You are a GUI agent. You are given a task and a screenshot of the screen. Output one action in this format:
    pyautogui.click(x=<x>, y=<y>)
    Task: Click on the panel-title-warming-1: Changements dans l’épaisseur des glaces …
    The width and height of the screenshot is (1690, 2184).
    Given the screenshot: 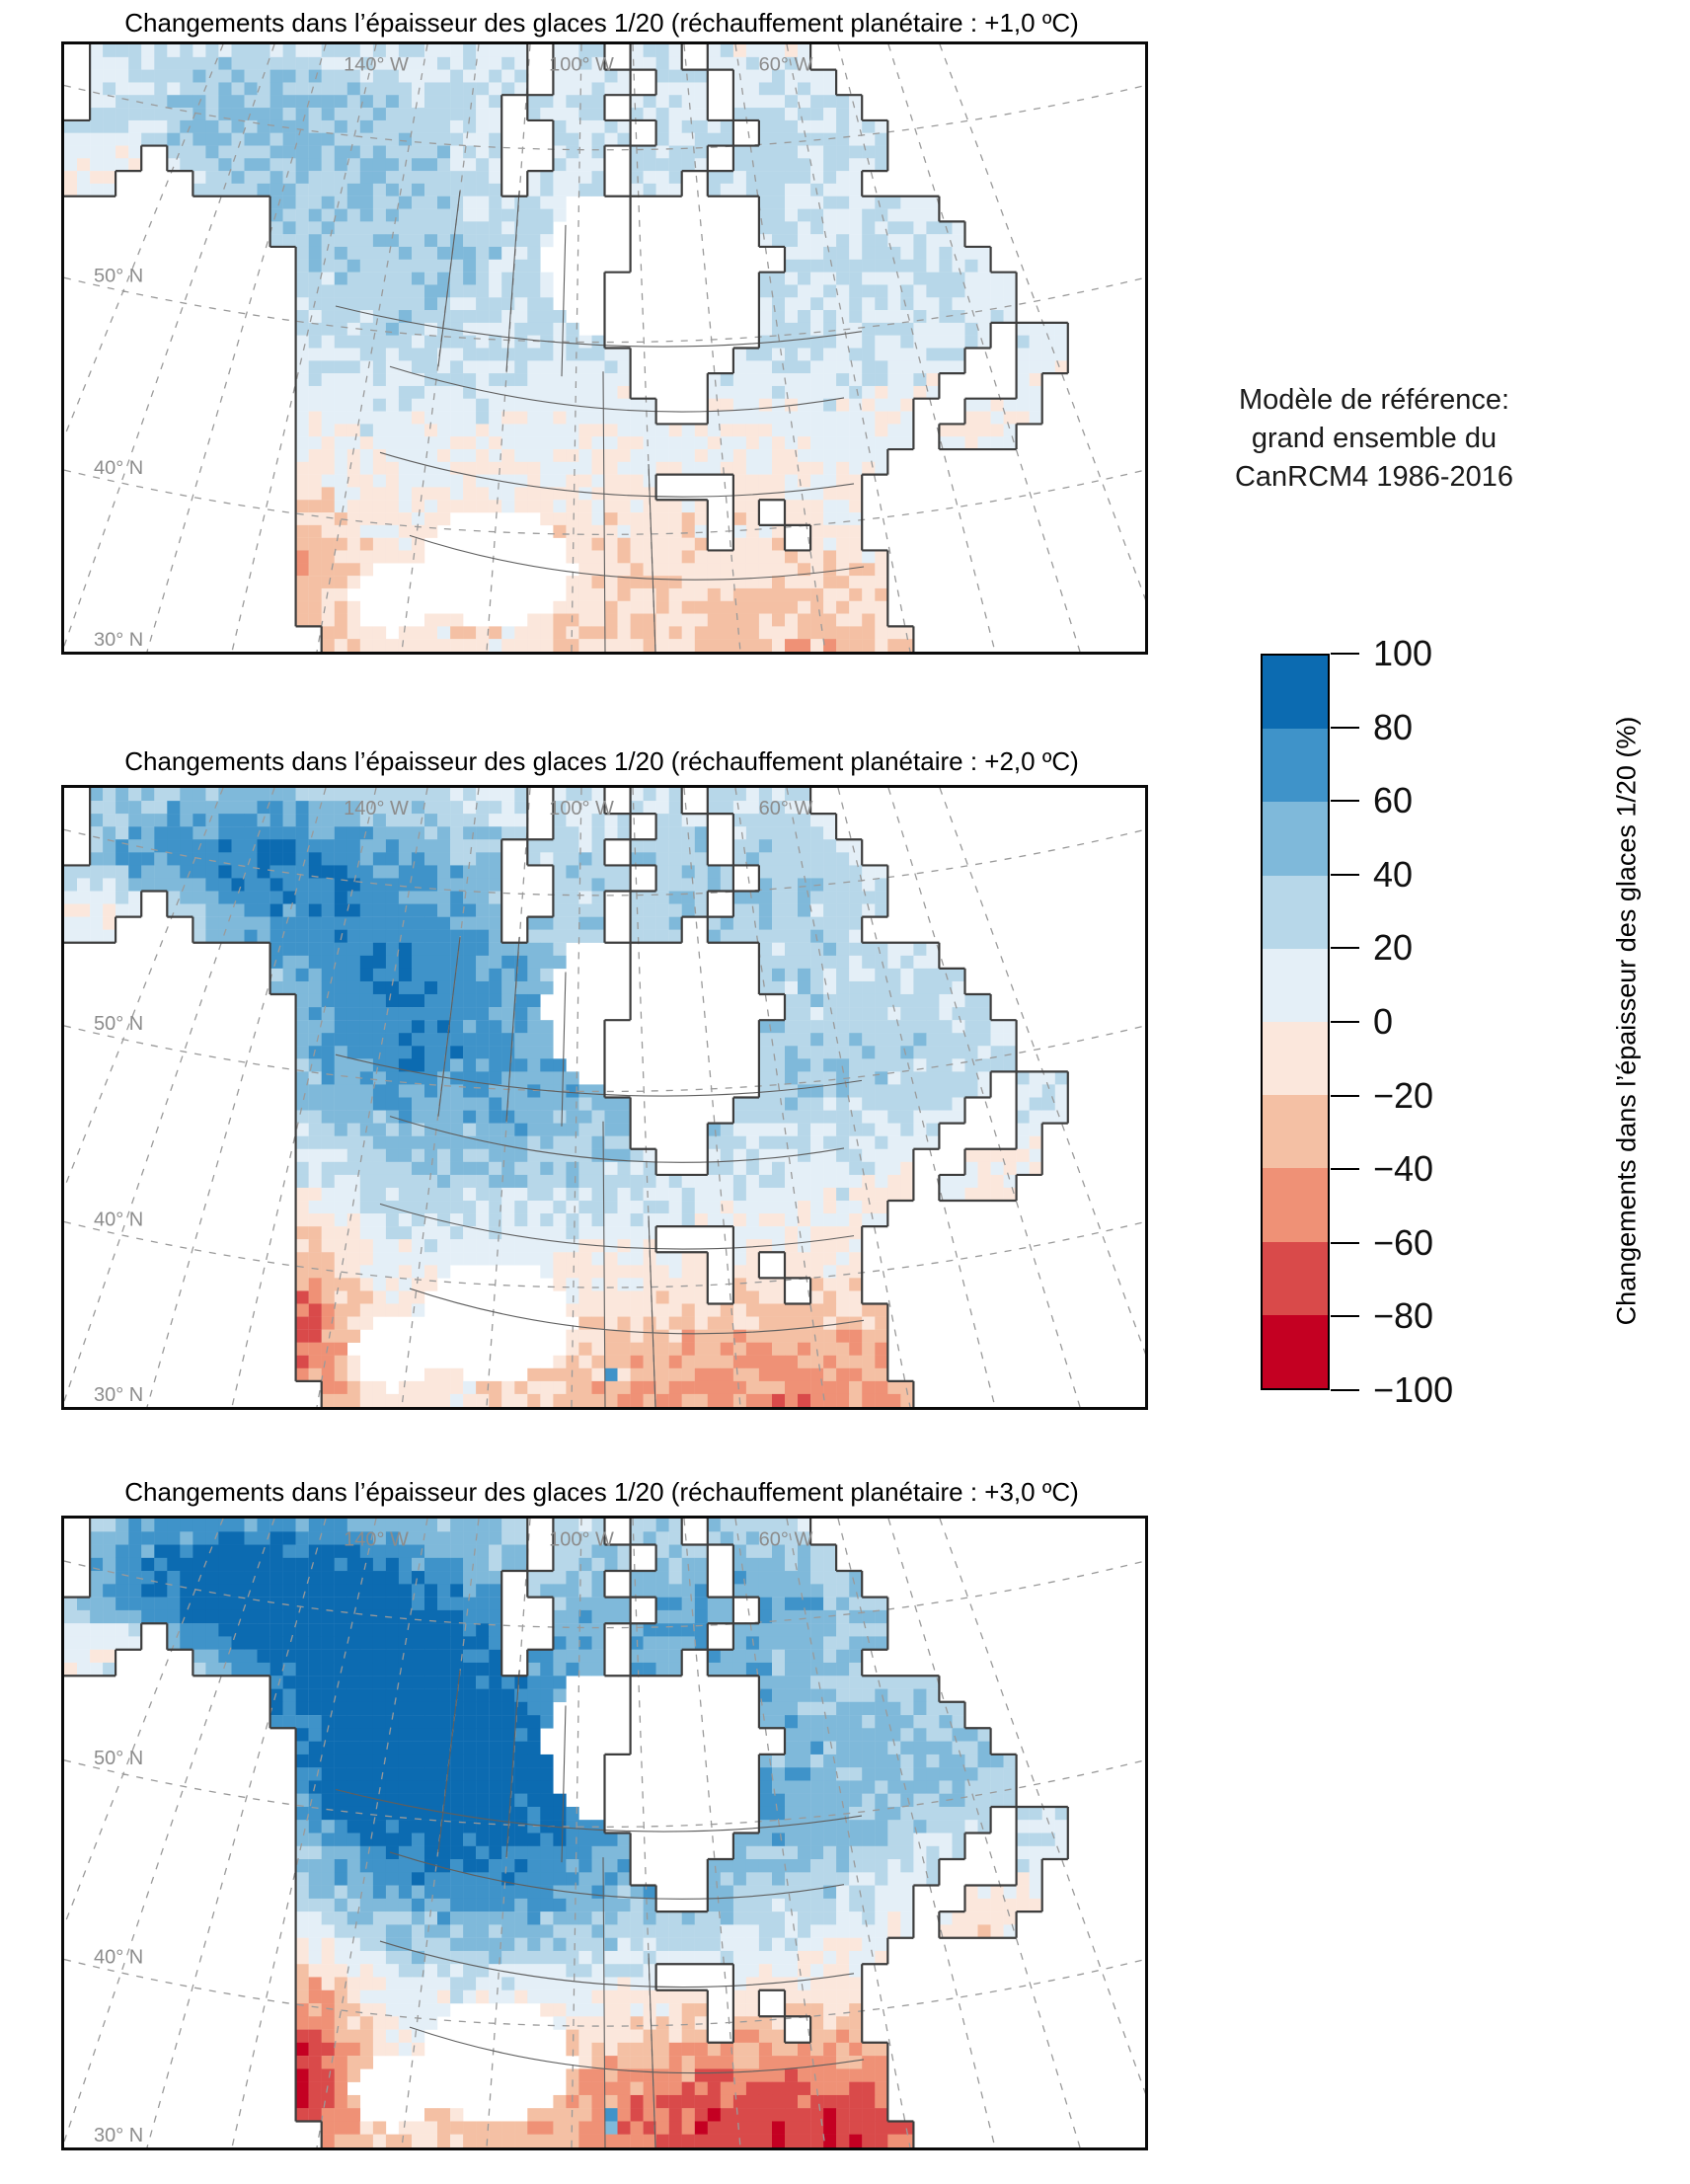 What is the action you would take?
    pyautogui.click(x=601, y=23)
    